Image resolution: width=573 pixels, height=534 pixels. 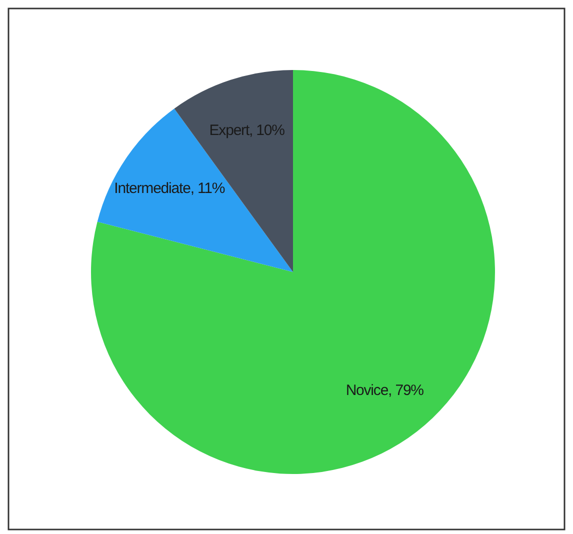 I want to click on slice-label: Expert, 10%, so click(x=247, y=130).